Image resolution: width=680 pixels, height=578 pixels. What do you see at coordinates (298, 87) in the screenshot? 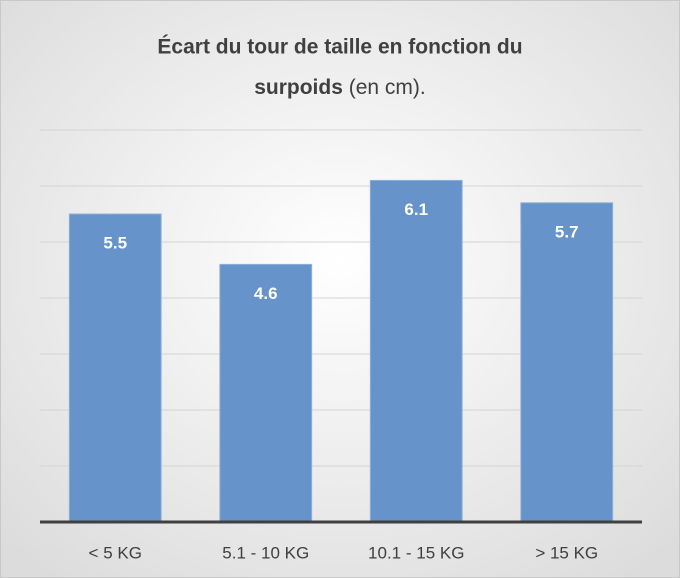
I see `chart-title: surpoids` at bounding box center [298, 87].